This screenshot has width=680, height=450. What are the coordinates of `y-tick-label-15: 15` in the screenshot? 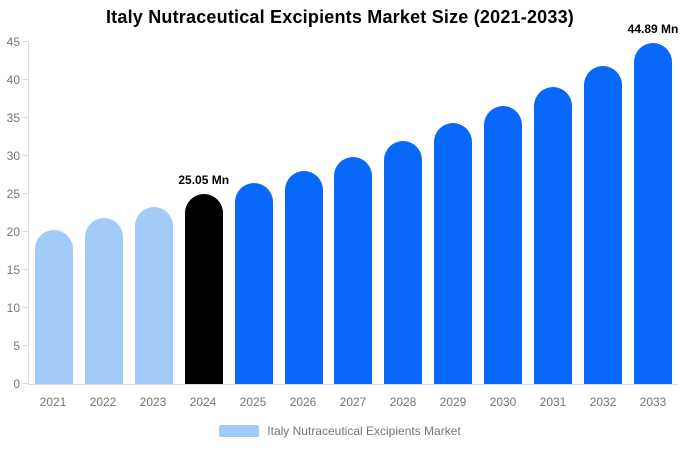 It's located at (13, 270).